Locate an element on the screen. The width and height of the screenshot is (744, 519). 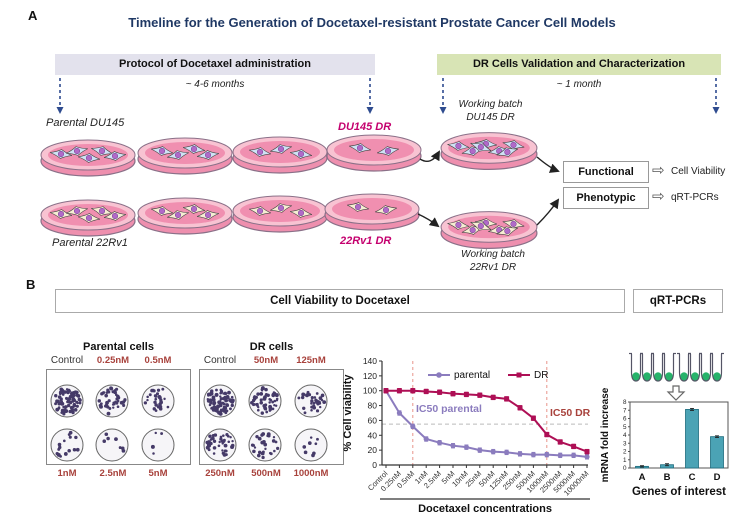
y-tick-label: 5 is located at coordinates (625, 427).